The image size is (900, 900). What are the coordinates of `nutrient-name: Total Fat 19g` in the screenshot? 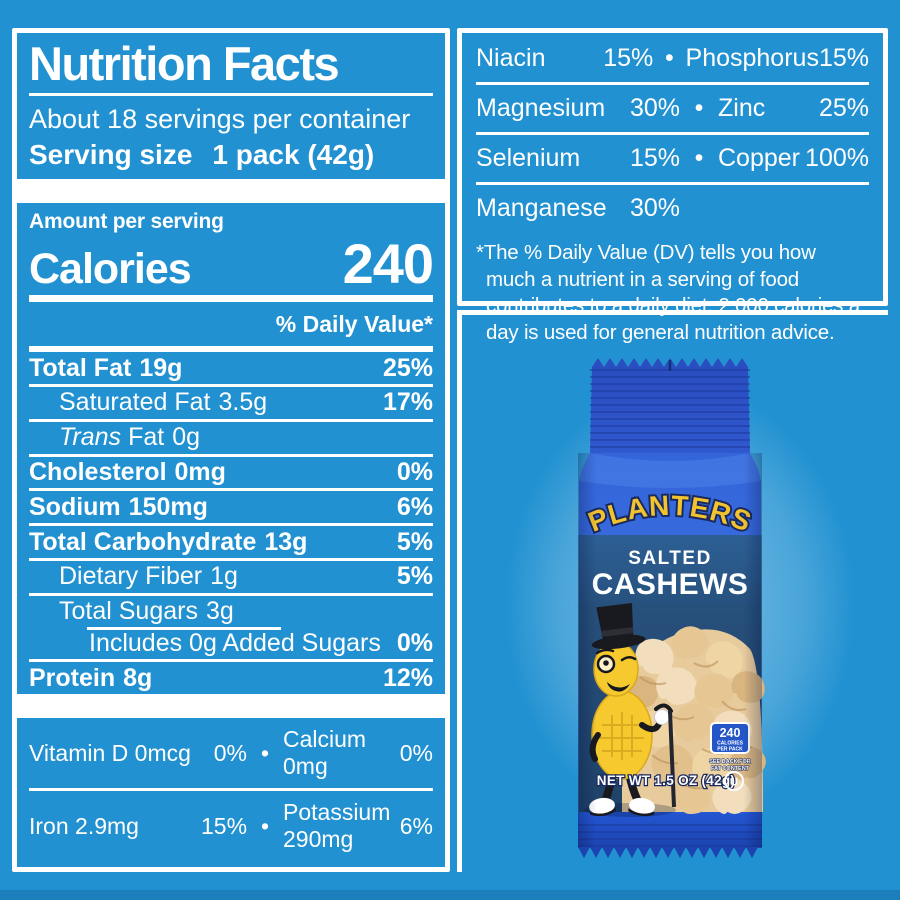 It's located at (106, 367).